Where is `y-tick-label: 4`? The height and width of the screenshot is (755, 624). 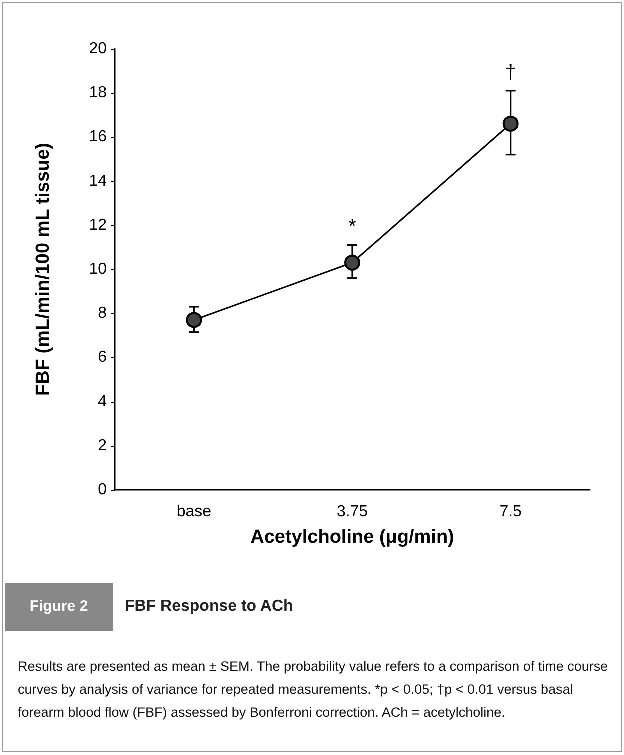
y-tick-label: 4 is located at coordinates (103, 401).